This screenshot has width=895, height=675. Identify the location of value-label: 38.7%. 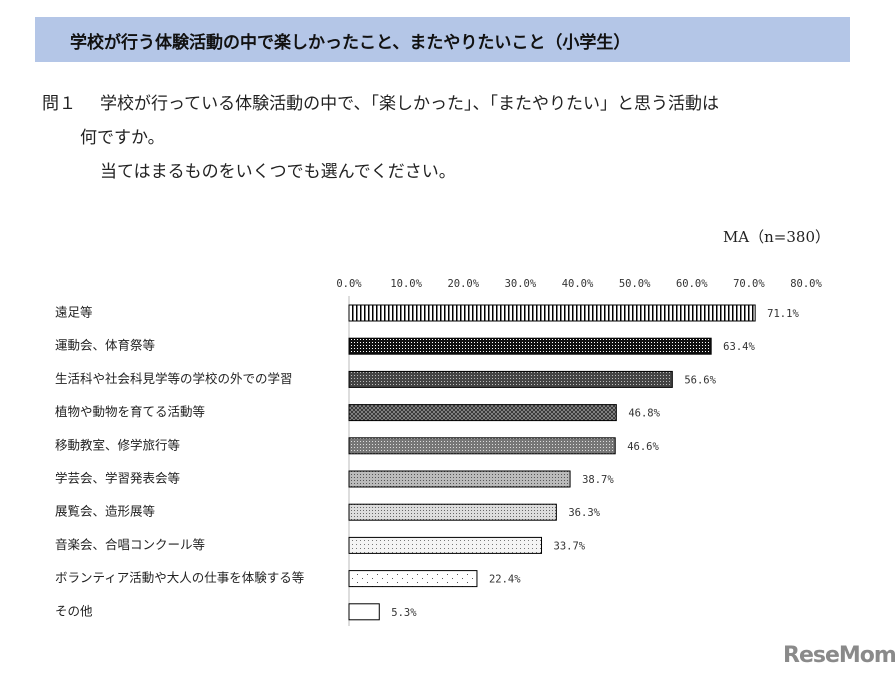
(598, 480).